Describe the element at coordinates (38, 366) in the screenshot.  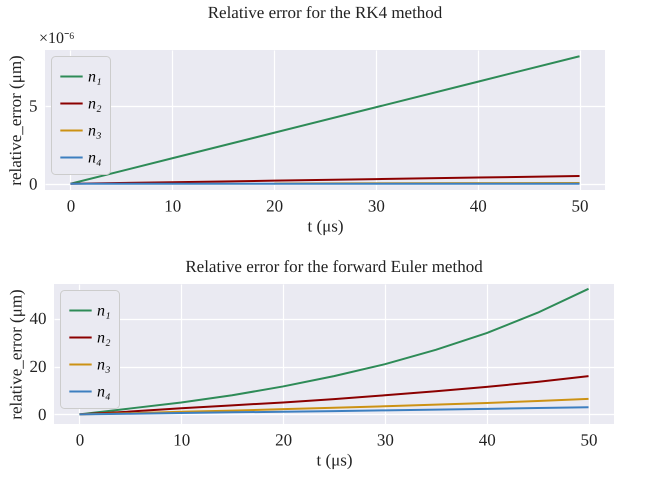
I see `y-tick-label: 20` at that location.